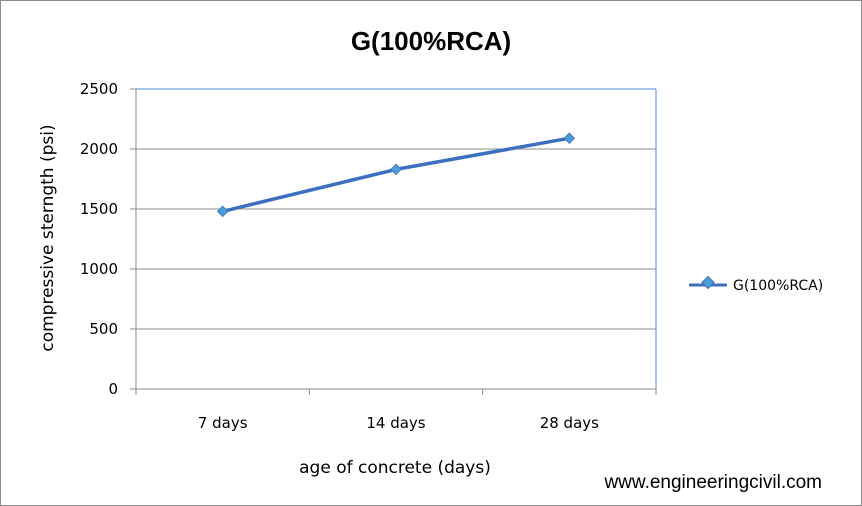 The width and height of the screenshot is (862, 506). Describe the element at coordinates (395, 423) in the screenshot. I see `x-tick-label-1: 14 days` at that location.